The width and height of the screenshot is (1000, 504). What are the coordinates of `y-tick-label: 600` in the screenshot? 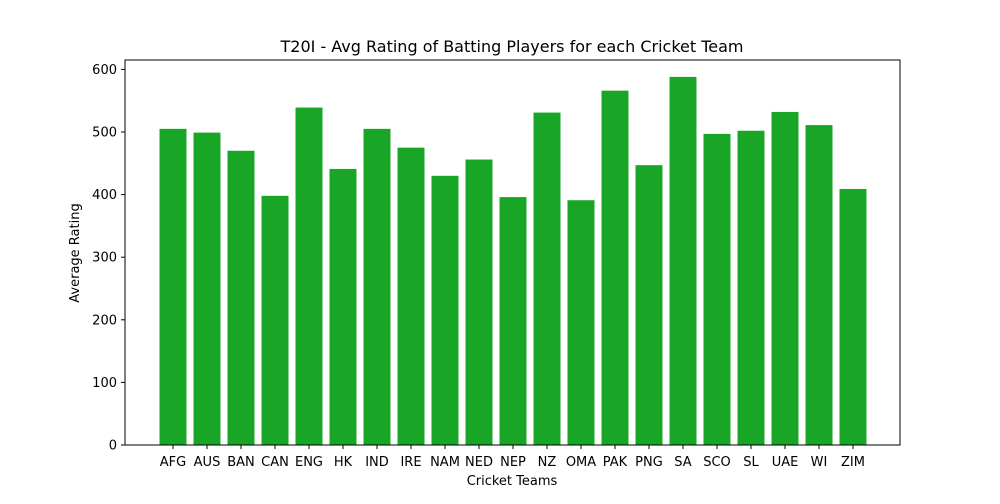 It's located at (104, 70).